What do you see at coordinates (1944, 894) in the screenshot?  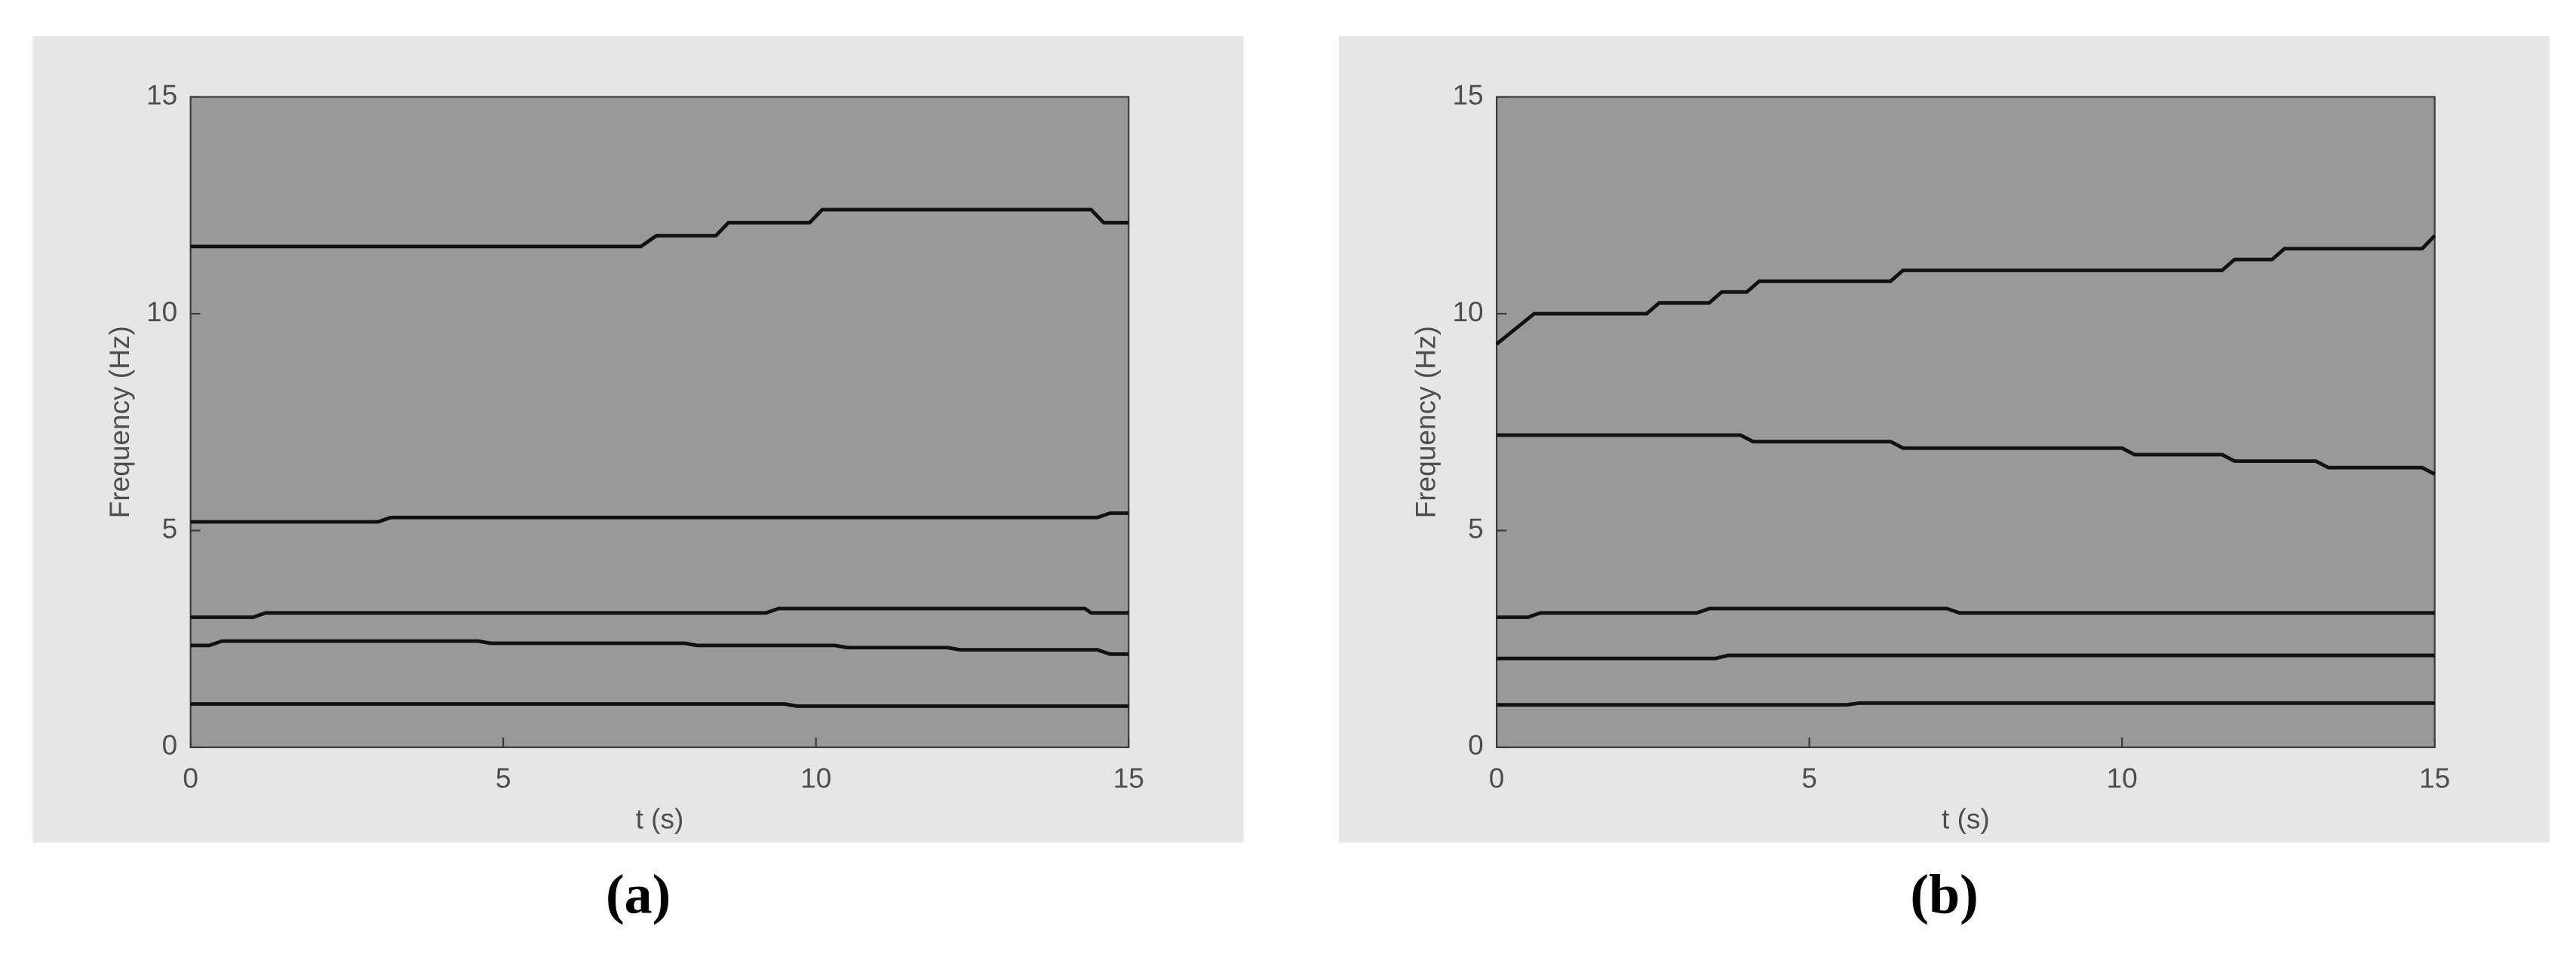 I see `caption: (b)` at bounding box center [1944, 894].